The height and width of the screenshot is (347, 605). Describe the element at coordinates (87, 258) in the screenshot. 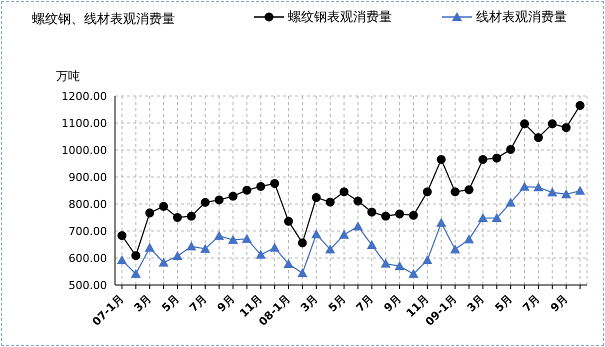

I see `y-tick-label: 600.00` at that location.